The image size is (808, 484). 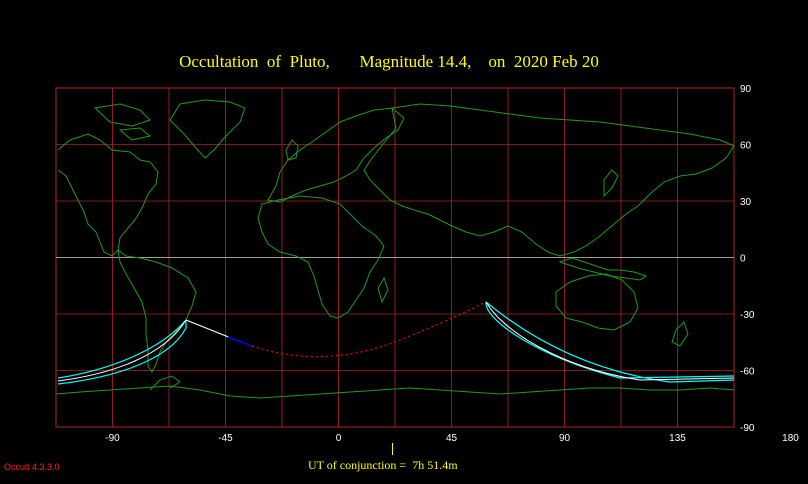 I want to click on path-limit-south-east, so click(x=610, y=340).